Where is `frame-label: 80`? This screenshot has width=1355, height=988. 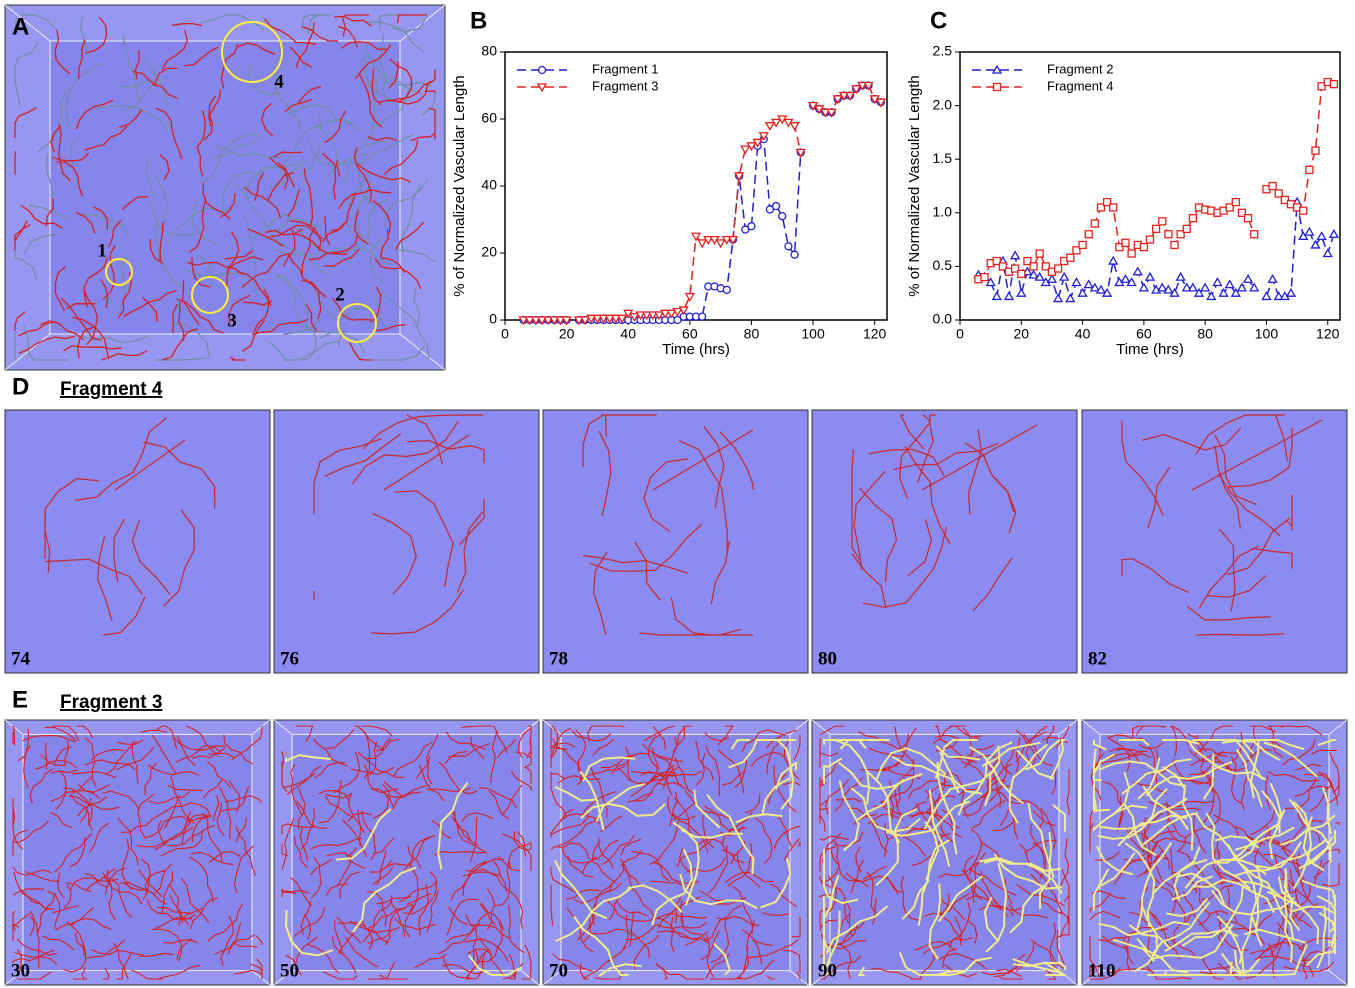
frame-label: 80 is located at coordinates (827, 658).